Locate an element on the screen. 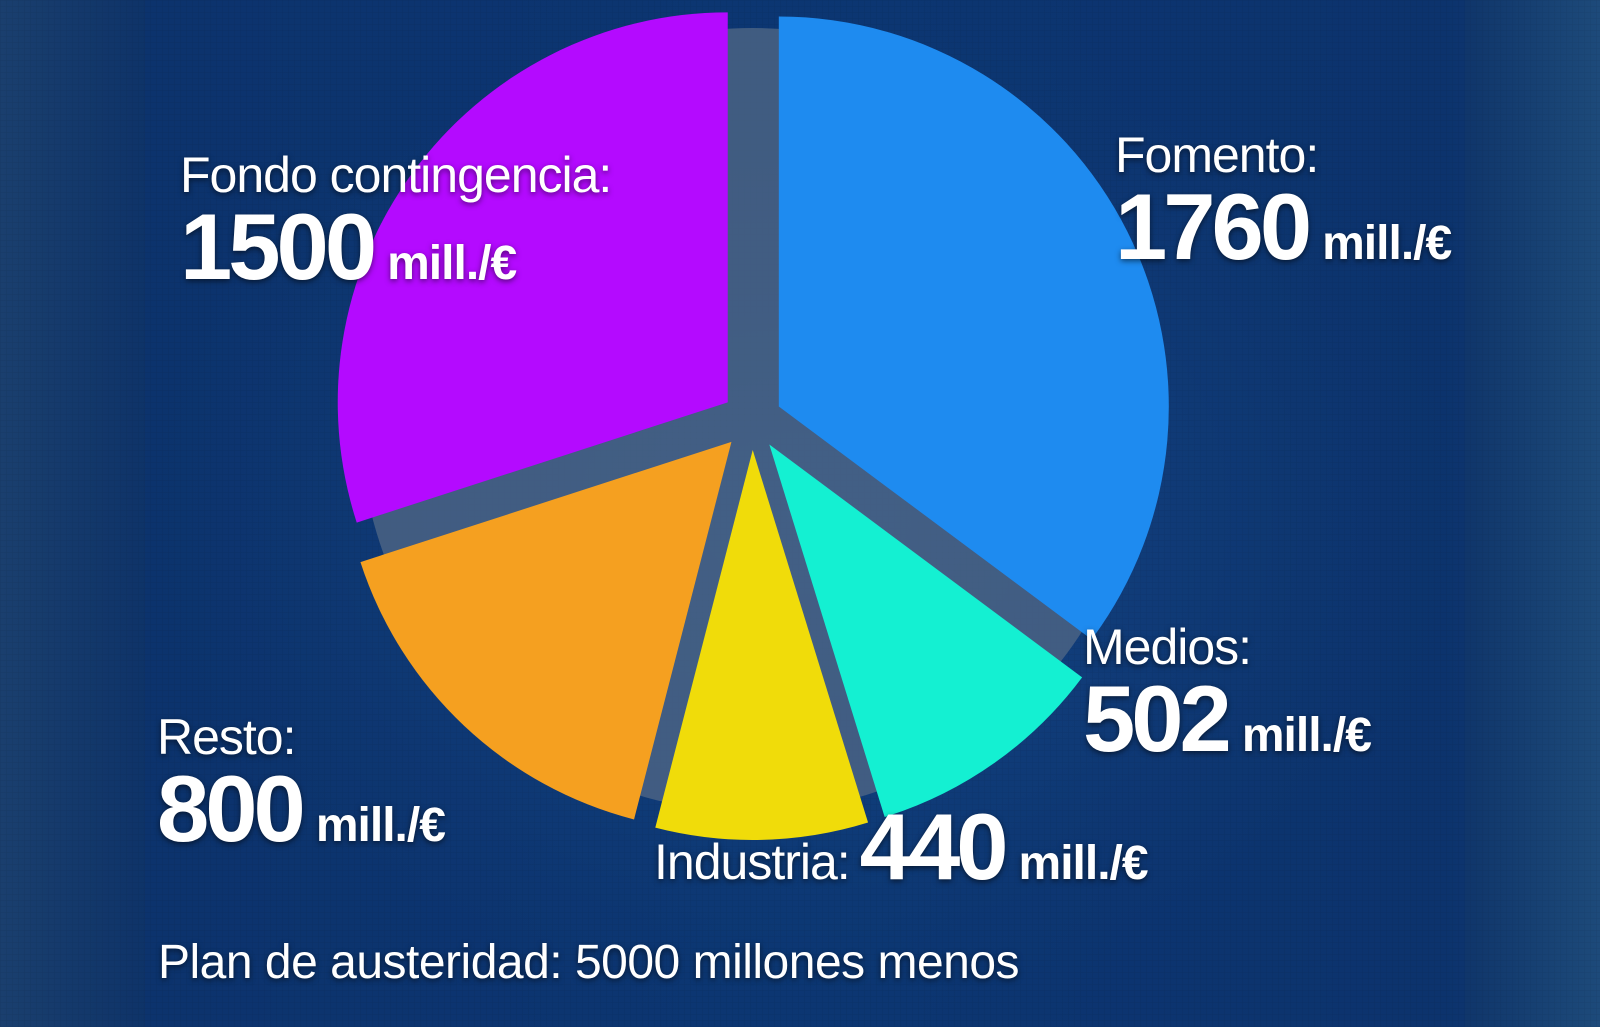 Image resolution: width=1600 pixels, height=1027 pixels. slice-label: Medios: is located at coordinates (1167, 647).